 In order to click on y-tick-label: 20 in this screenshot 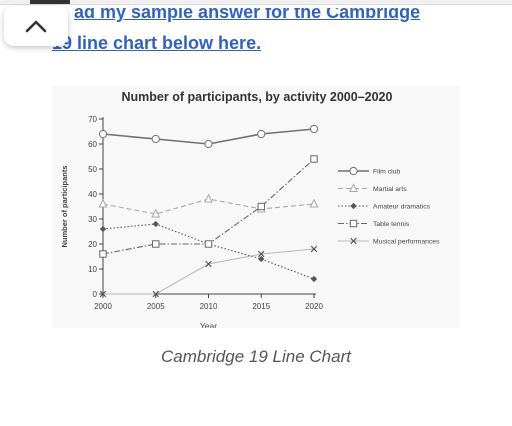, I will do `click(92, 244)`.